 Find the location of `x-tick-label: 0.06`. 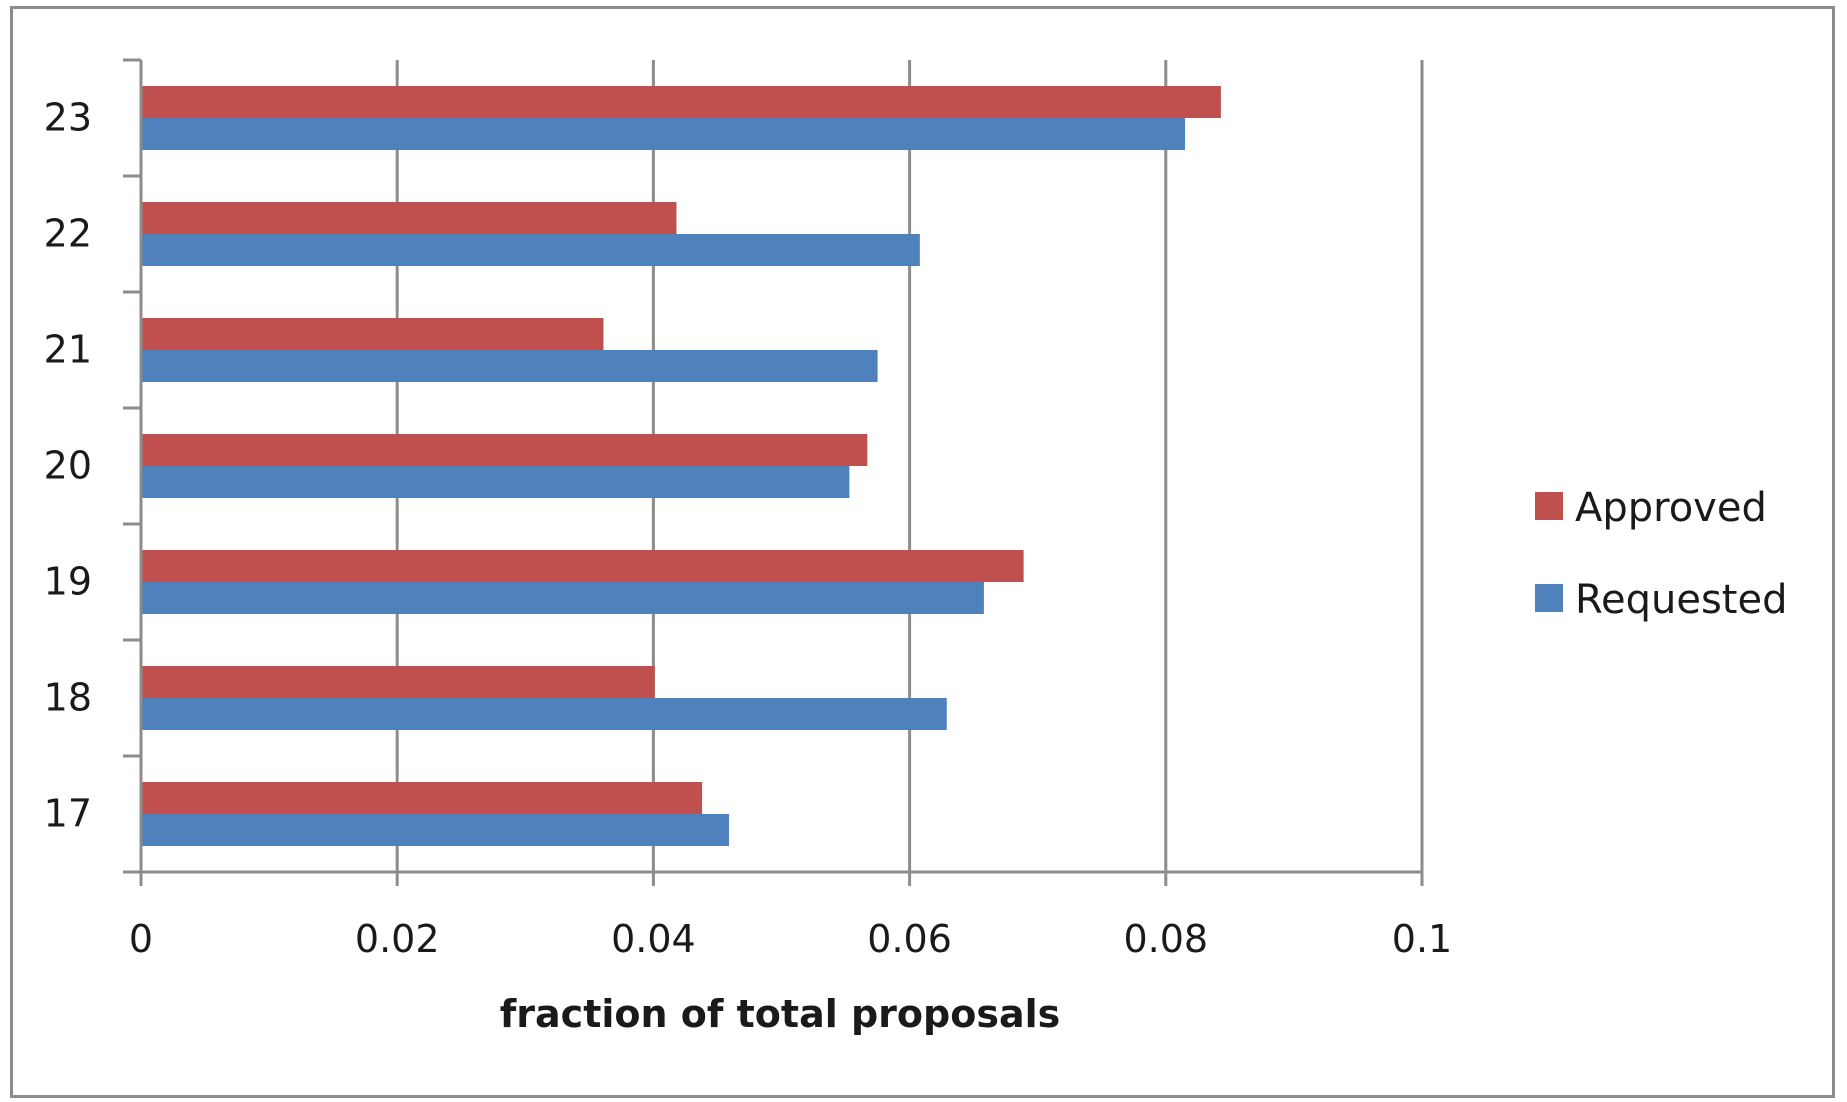

x-tick-label: 0.06 is located at coordinates (909, 939).